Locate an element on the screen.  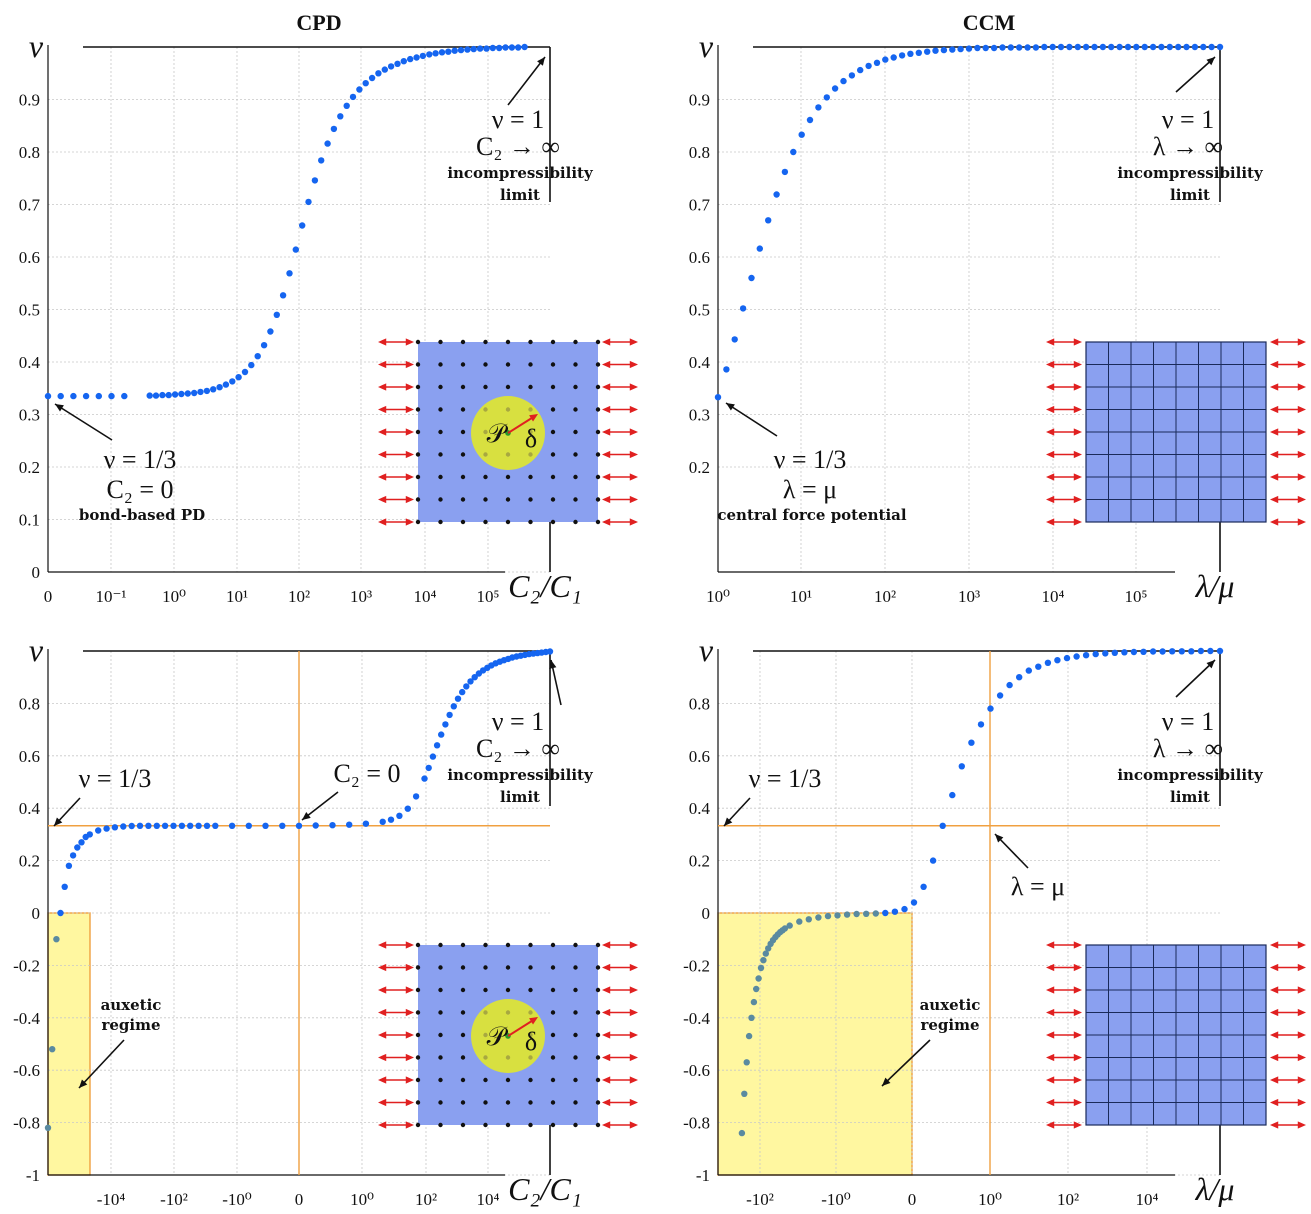
x-tick-label: 10³ is located at coordinates (361, 596).